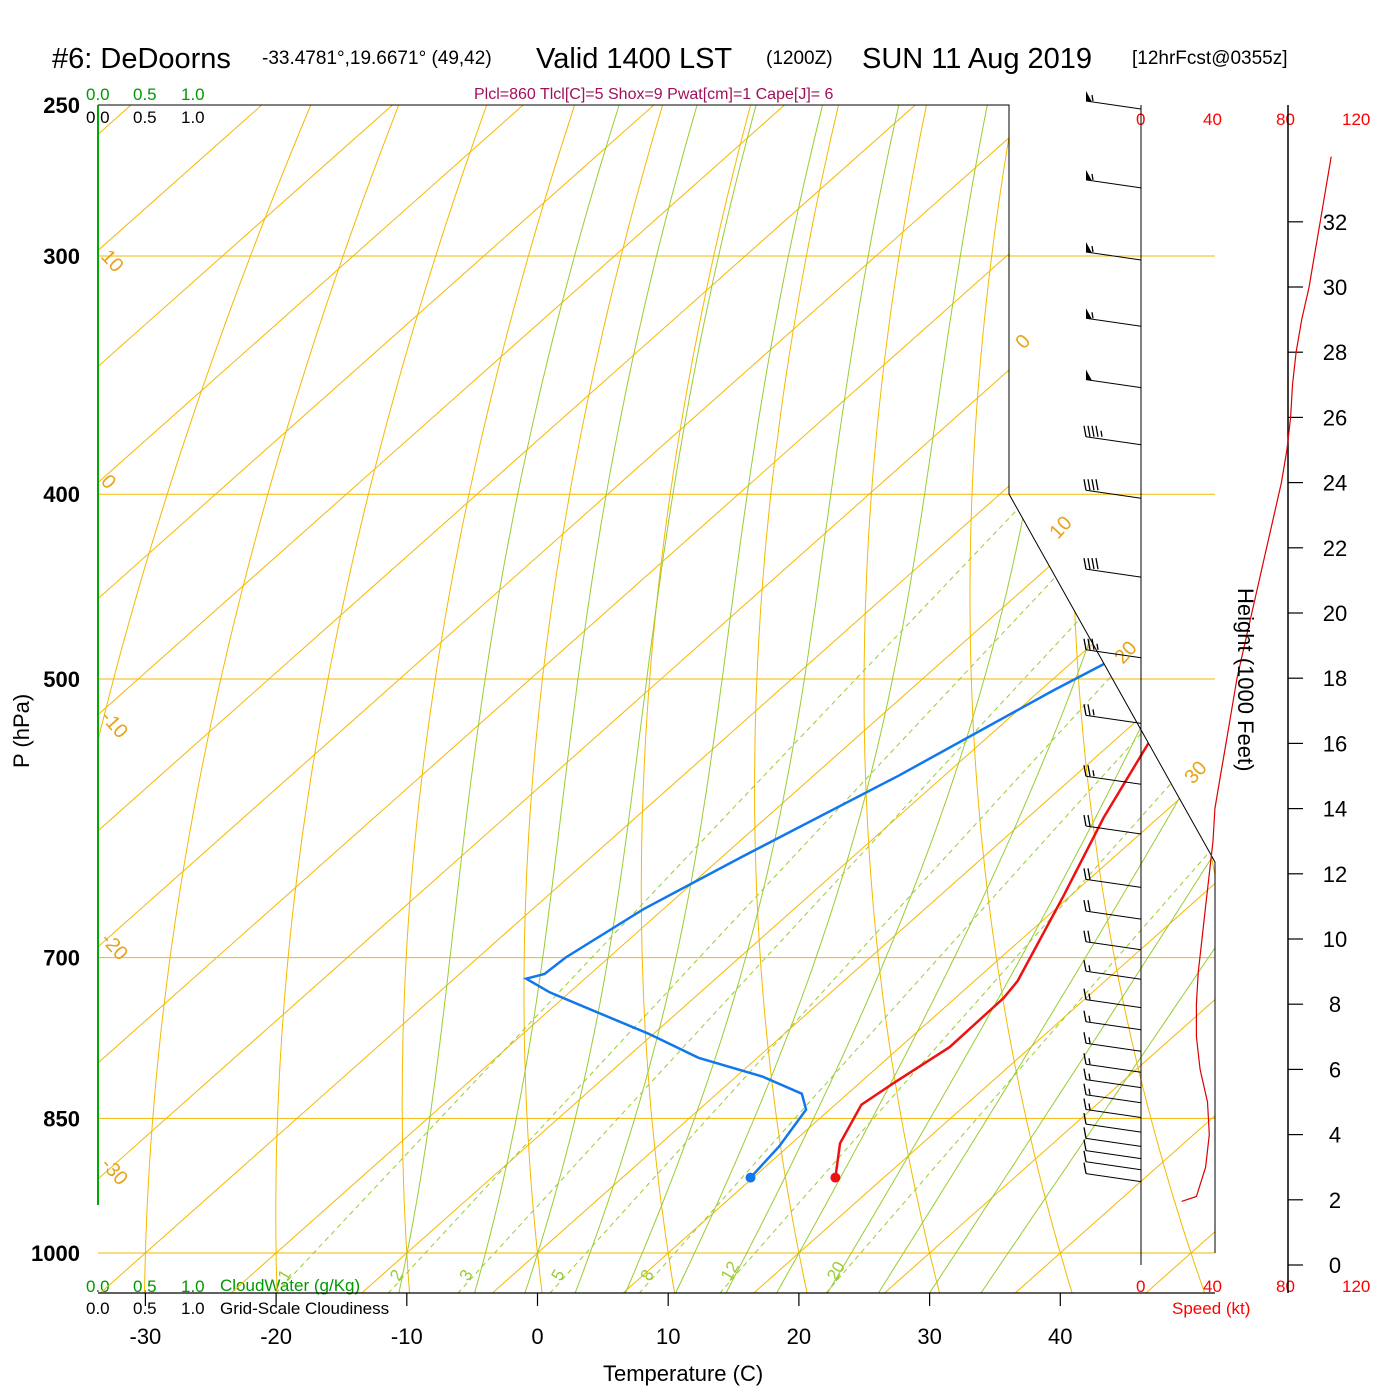 The height and width of the screenshot is (1400, 1400). What do you see at coordinates (1060, 1336) in the screenshot?
I see `x-tick-label: 40` at bounding box center [1060, 1336].